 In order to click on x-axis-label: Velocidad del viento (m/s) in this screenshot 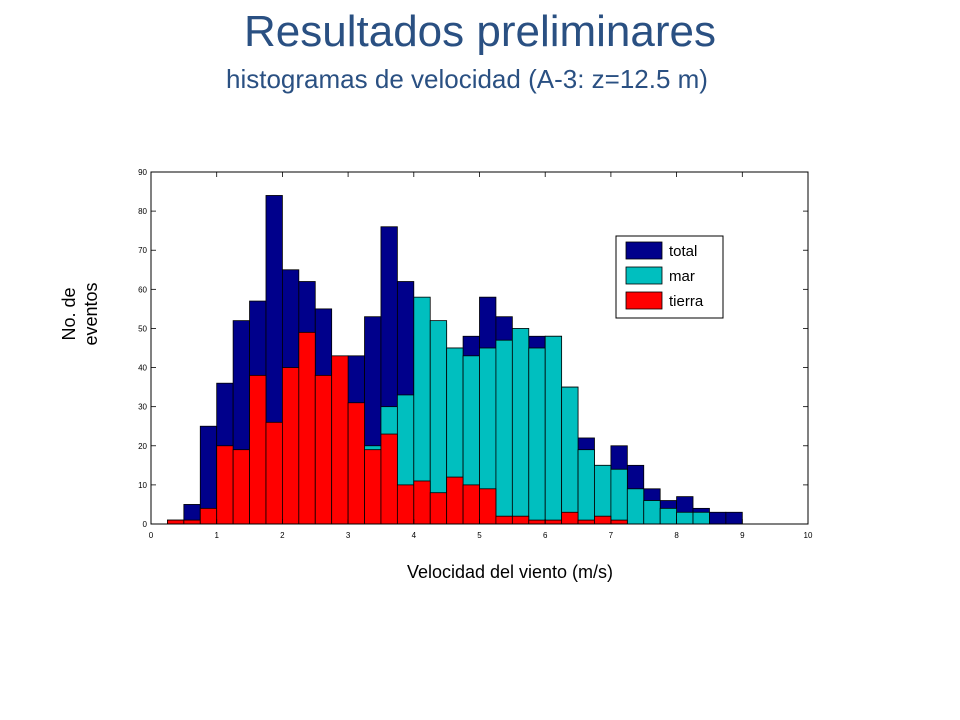, I will do `click(510, 572)`.